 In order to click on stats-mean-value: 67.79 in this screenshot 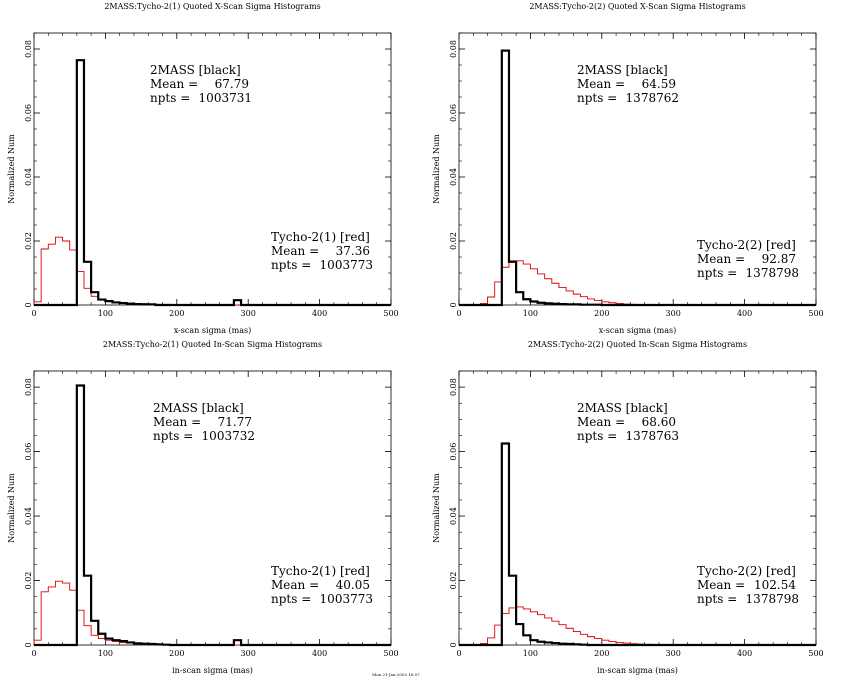, I will do `click(232, 84)`.